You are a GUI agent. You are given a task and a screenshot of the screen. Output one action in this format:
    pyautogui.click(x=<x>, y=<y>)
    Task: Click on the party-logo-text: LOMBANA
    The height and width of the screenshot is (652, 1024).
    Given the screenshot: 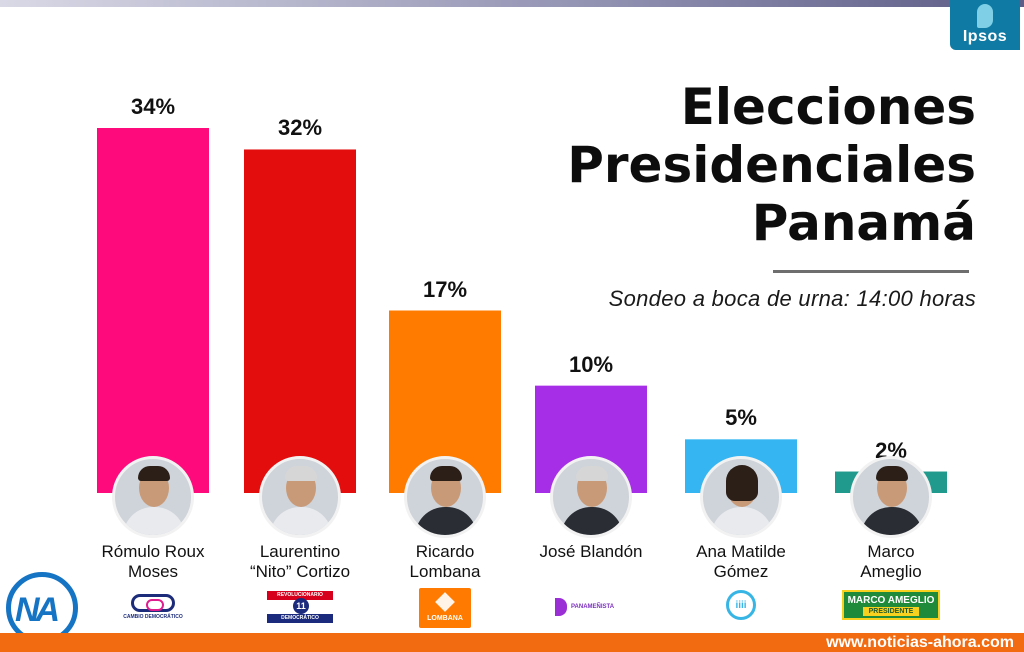 What is the action you would take?
    pyautogui.click(x=445, y=618)
    